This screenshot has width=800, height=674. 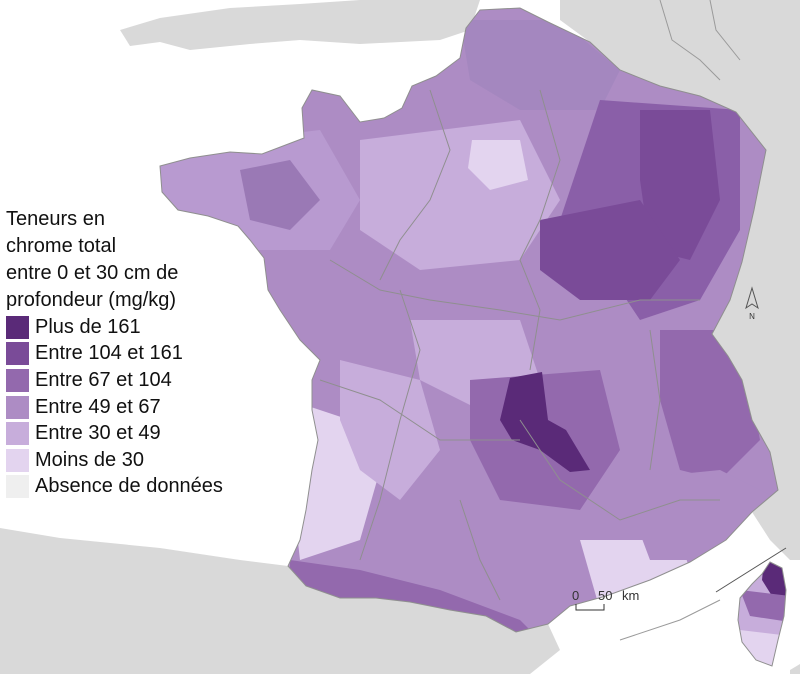 What do you see at coordinates (763, 648) in the screenshot?
I see `corsica-south-light` at bounding box center [763, 648].